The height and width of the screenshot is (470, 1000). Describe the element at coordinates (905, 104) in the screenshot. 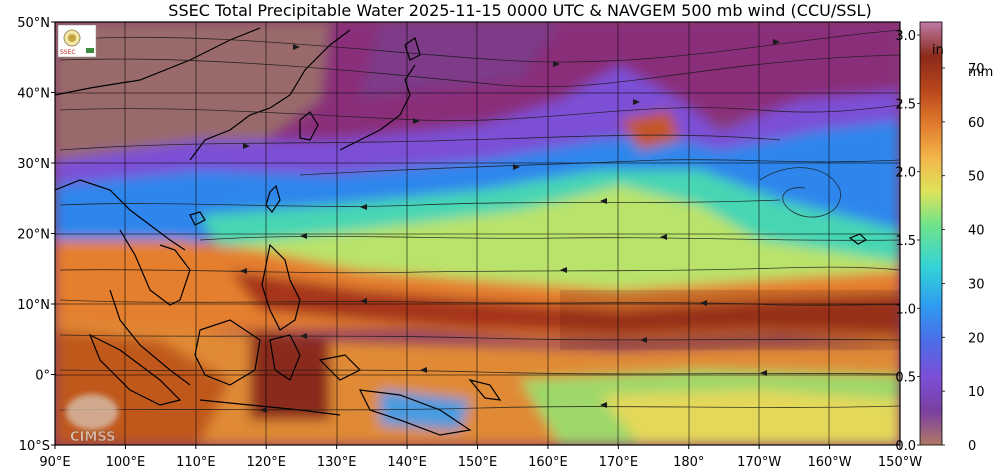

I see `colorbar-inch-tick: 2.5` at that location.